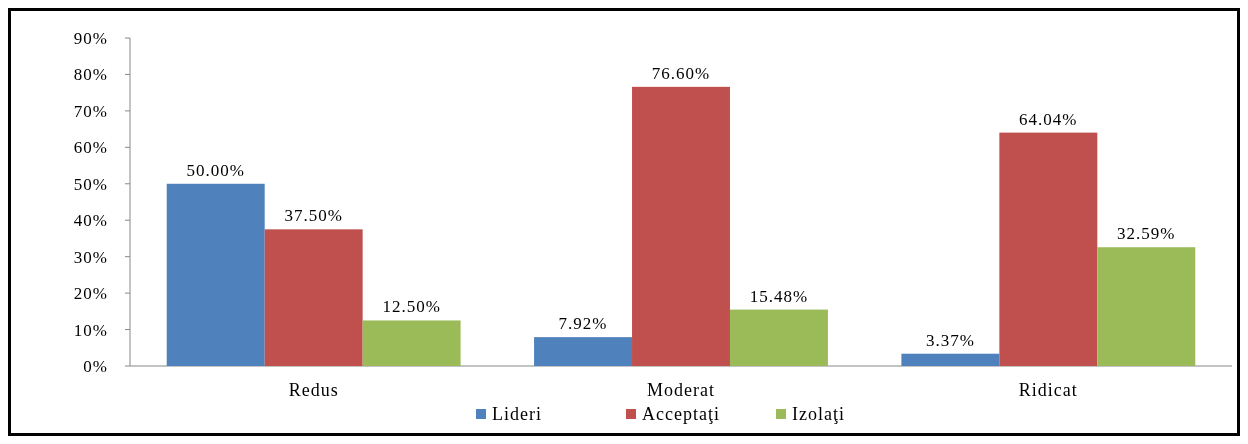  What do you see at coordinates (90, 221) in the screenshot?
I see `y-tick-label: 40%` at bounding box center [90, 221].